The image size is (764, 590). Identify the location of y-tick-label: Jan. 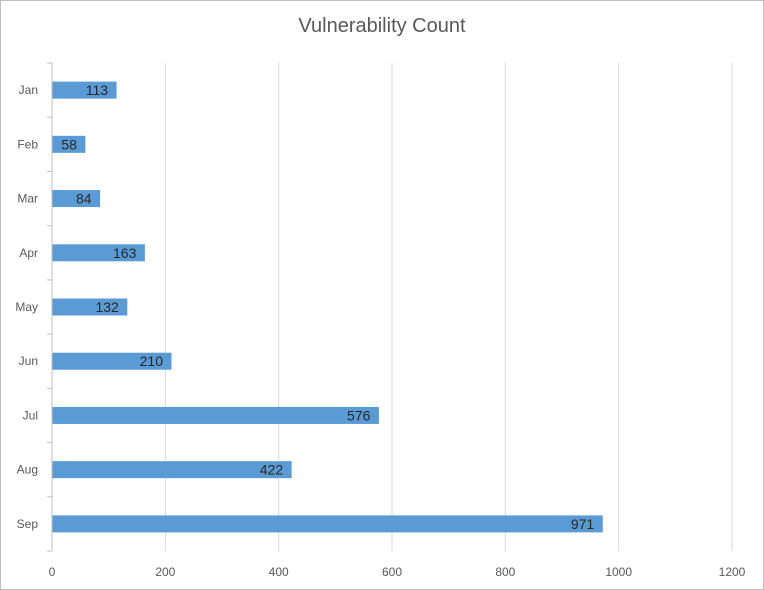
(28, 90).